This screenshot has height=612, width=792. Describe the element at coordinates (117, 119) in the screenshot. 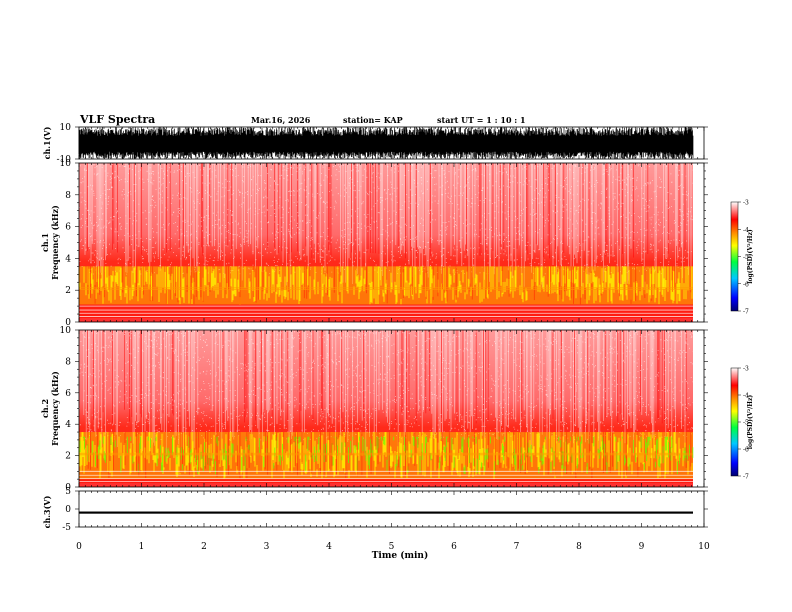

I see `figure-title: VLF Spectra` at that location.